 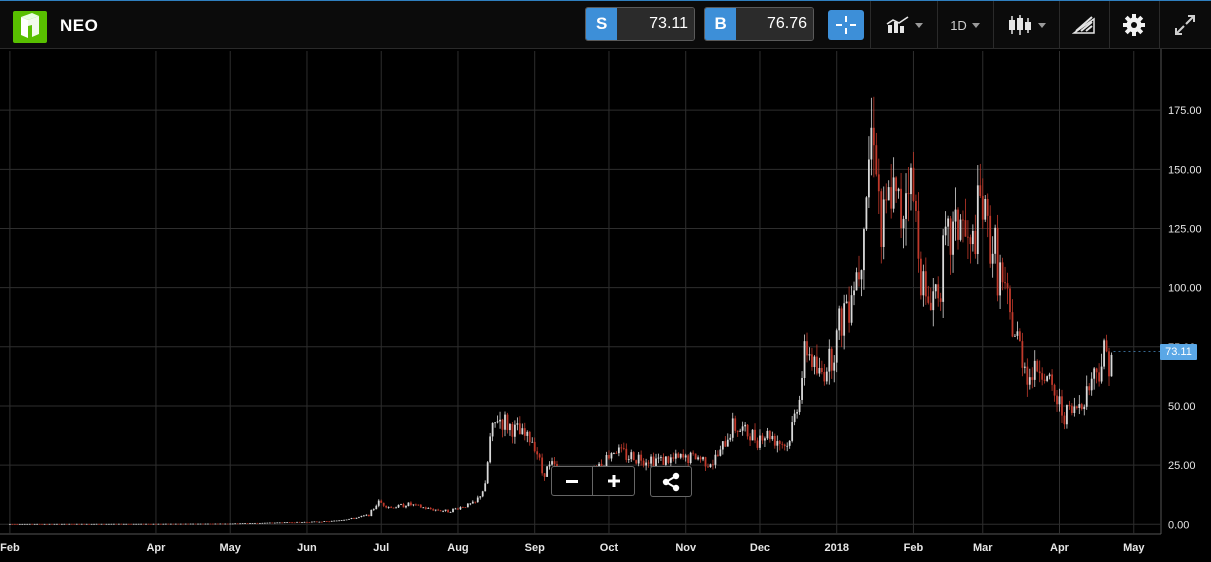 What do you see at coordinates (759, 24) in the screenshot?
I see `buy-quote-button: B 76.76` at bounding box center [759, 24].